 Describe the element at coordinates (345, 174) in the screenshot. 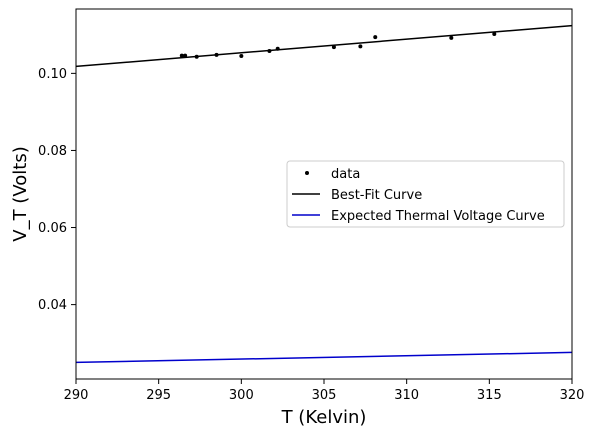

I see `legend-label-data: data` at that location.